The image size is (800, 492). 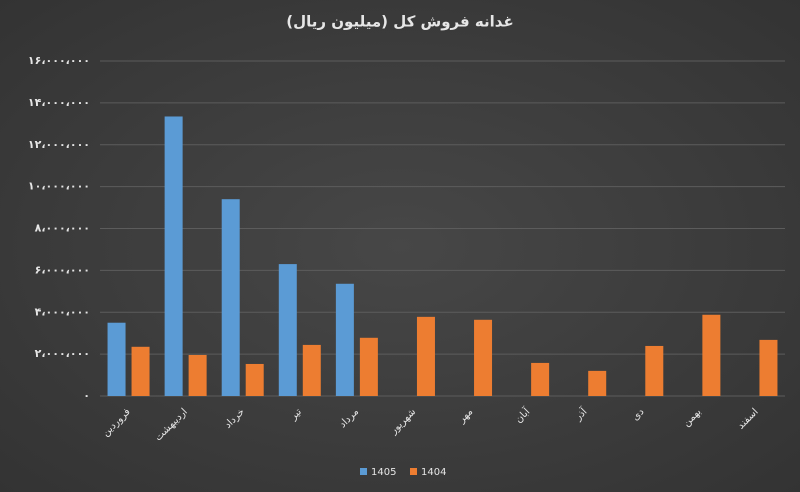 What do you see at coordinates (296, 414) in the screenshot?
I see `x-tick-label: تیر` at bounding box center [296, 414].